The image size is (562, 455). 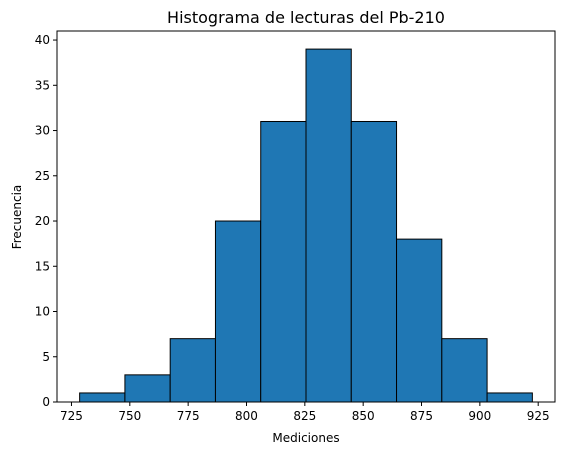 I want to click on y-tick-label: 30, so click(x=42, y=131).